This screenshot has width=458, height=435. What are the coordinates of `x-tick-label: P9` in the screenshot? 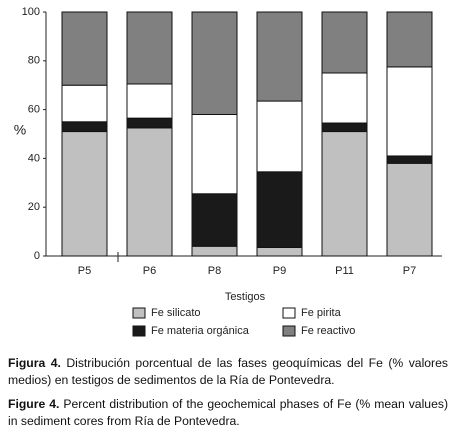 It's located at (279, 271).